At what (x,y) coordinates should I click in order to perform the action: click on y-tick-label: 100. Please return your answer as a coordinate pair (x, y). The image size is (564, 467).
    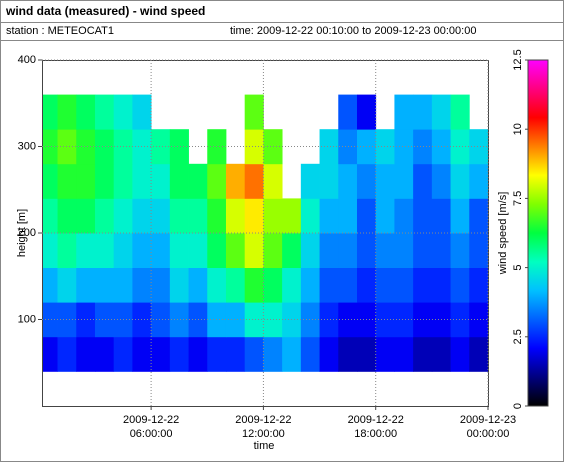
    Looking at the image, I should click on (27, 319).